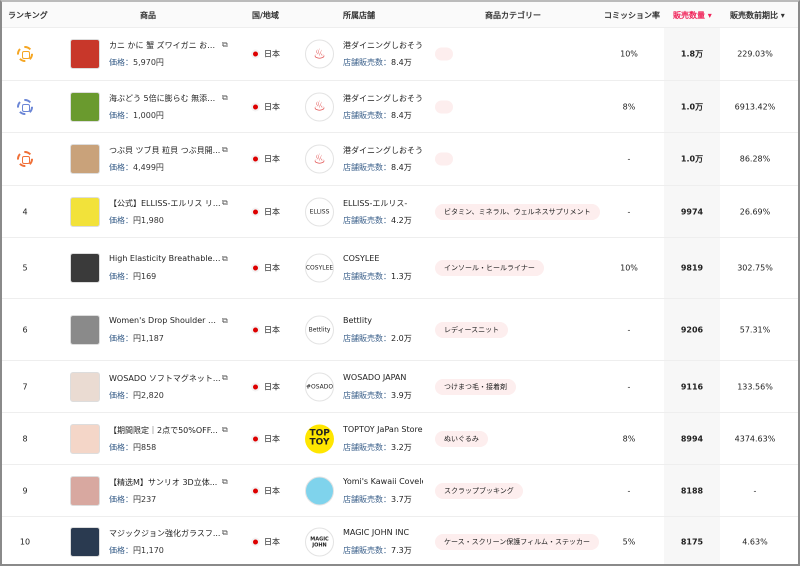 This screenshot has height=566, width=800. Describe the element at coordinates (444, 54) in the screenshot. I see `category-tag` at that location.